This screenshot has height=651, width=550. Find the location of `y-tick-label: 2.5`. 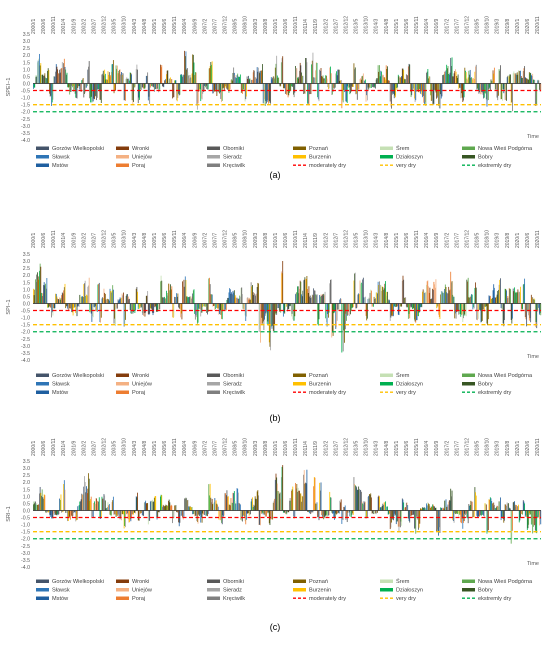

y-tick-label: 2.5 is located at coordinates (26, 476).